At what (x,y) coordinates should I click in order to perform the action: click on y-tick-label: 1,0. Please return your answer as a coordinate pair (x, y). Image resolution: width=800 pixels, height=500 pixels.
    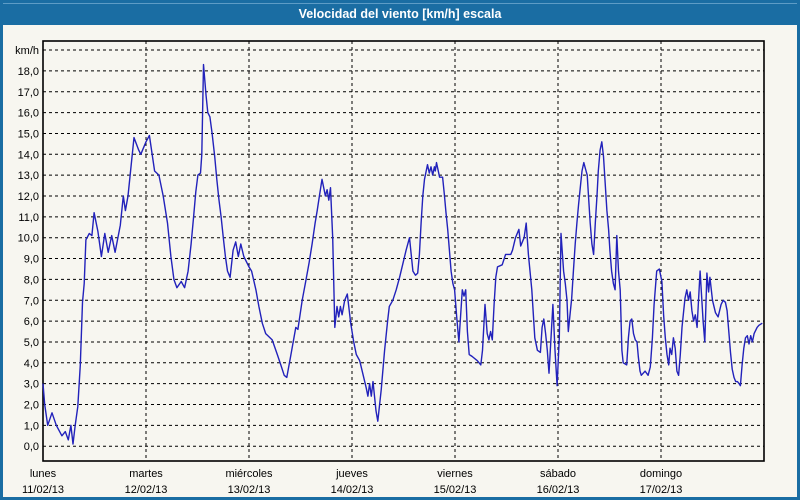
    Looking at the image, I should click on (31, 426).